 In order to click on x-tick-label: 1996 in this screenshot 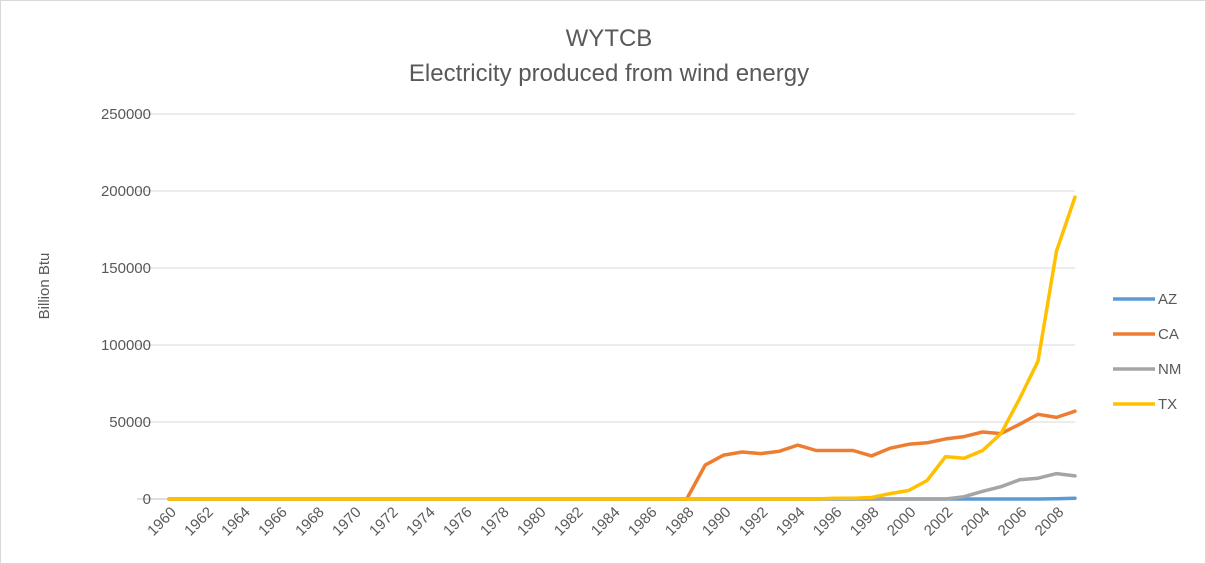, I will do `click(828, 522)`.